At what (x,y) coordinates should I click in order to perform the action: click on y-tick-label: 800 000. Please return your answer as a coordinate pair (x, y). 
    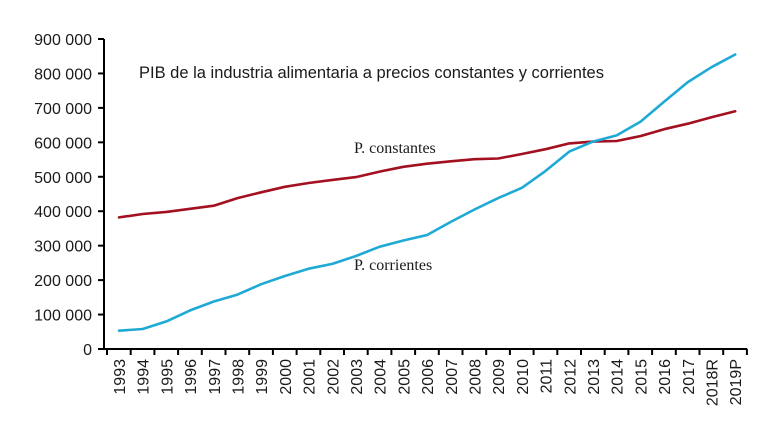
    Looking at the image, I should click on (63, 74).